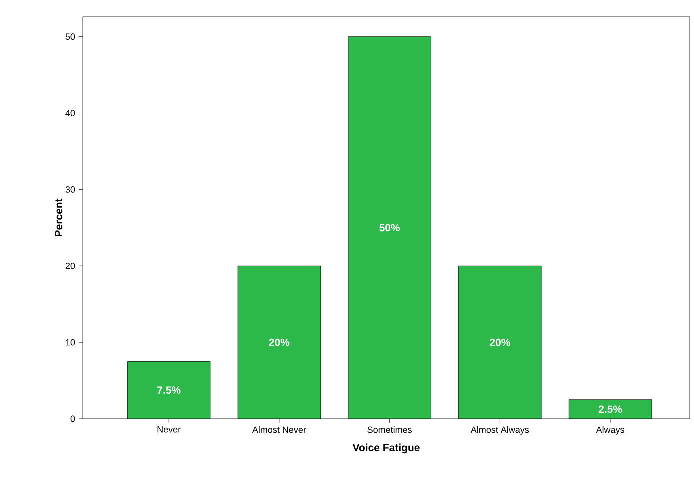 The height and width of the screenshot is (481, 694). I want to click on x-tick-label: Sometimes, so click(390, 430).